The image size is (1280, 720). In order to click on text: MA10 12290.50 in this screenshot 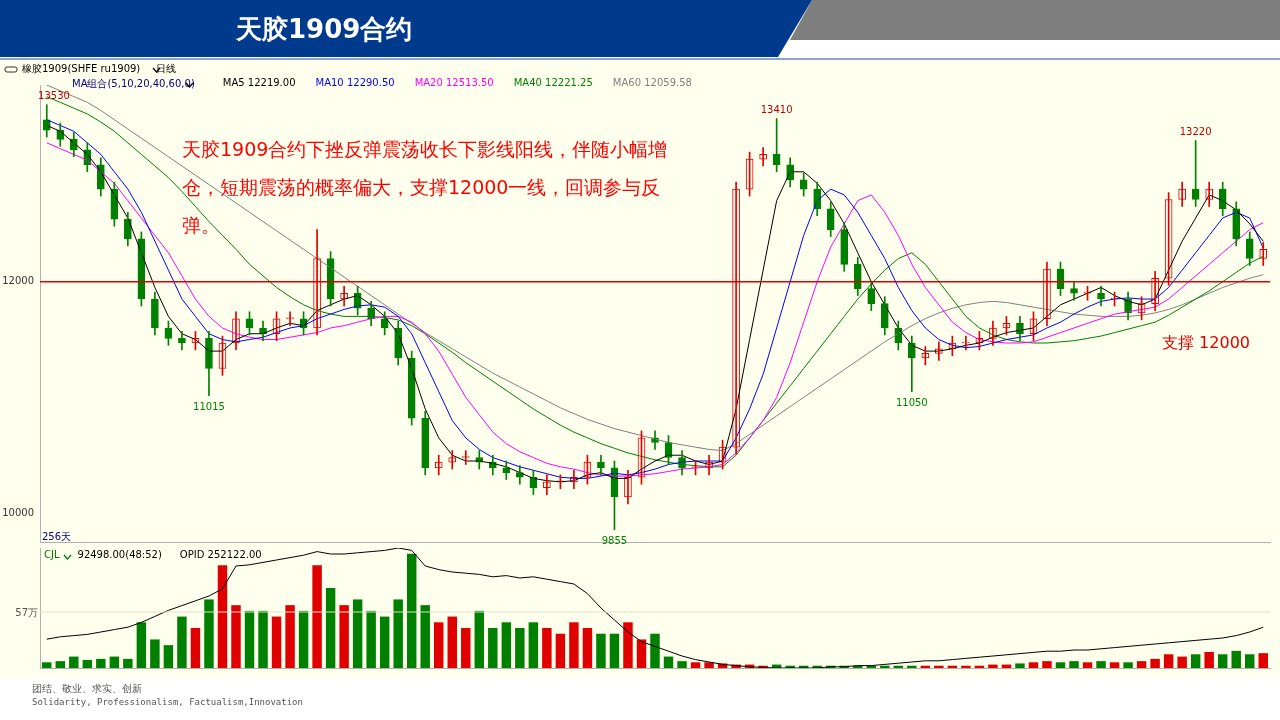, I will do `click(355, 83)`.